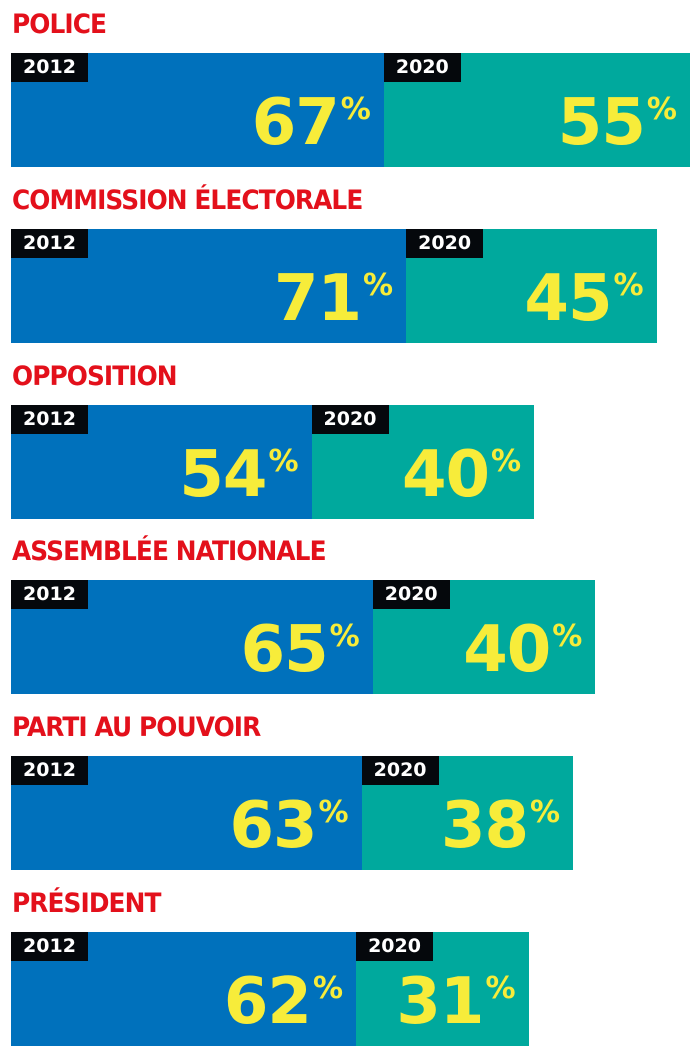 The width and height of the screenshot is (700, 1054). I want to click on data-value: 31, so click(440, 1002).